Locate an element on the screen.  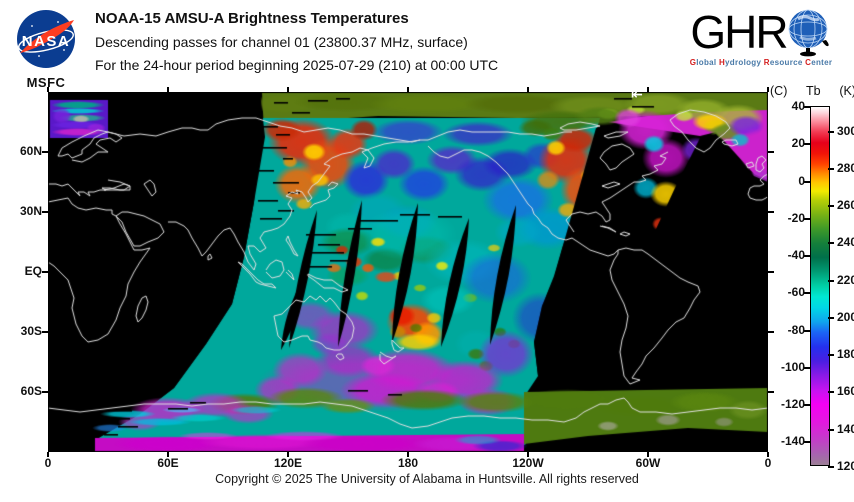
nasa-caption: MSFC is located at coordinates (46, 82).